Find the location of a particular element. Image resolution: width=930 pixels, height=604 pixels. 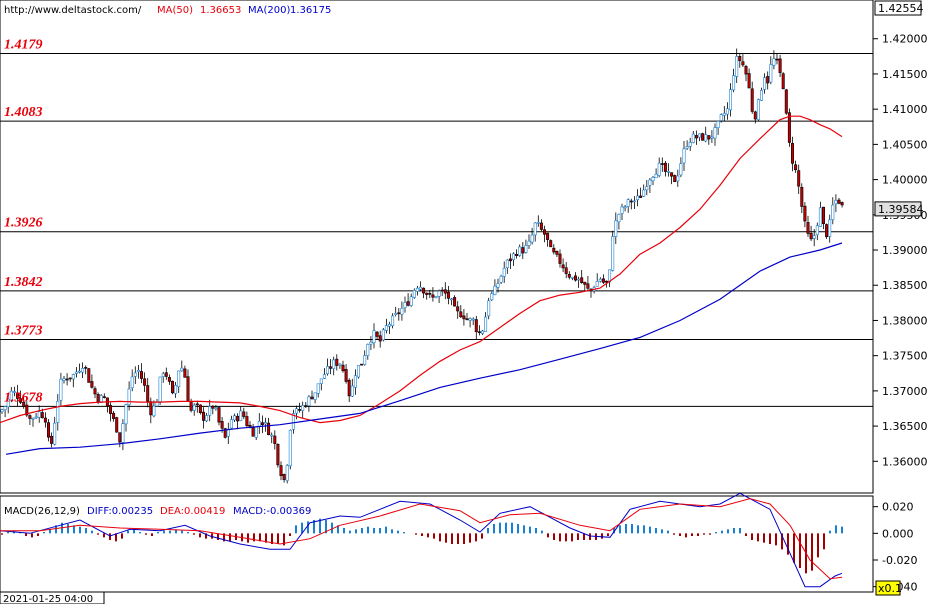

price-tick-label: 1.41500 is located at coordinates (905, 74).